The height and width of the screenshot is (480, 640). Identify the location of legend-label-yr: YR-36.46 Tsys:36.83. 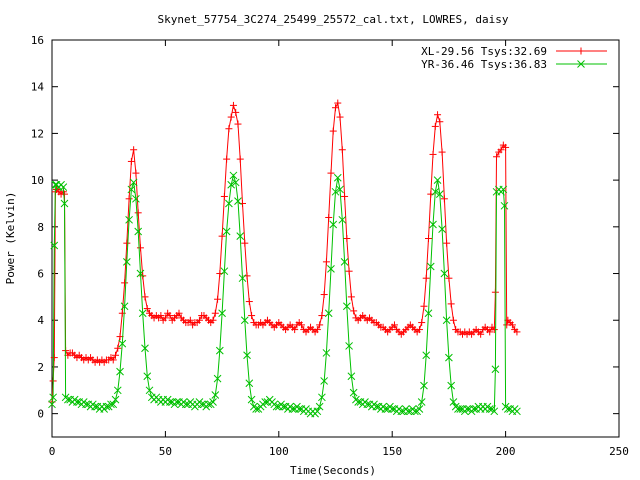
(484, 64).